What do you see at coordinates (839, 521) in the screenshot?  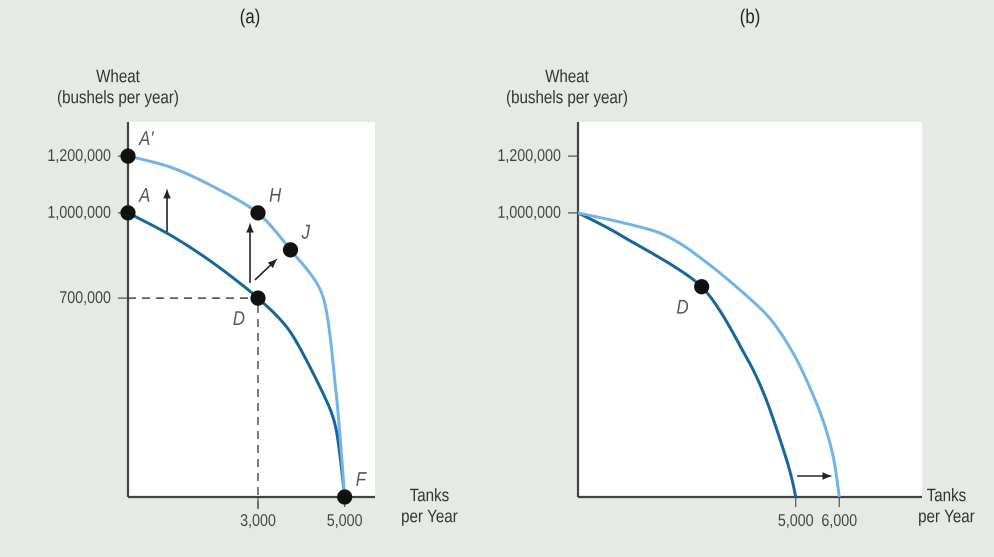 I see `x-tick-label: 6,000` at bounding box center [839, 521].